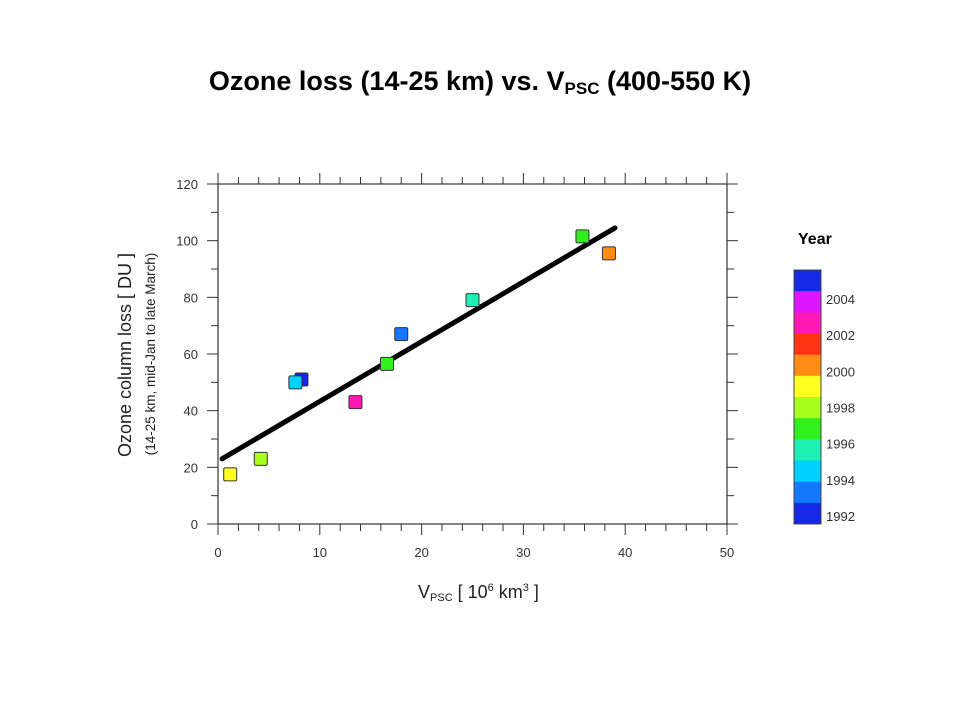 The image size is (960, 720). I want to click on x-tick-label: 40, so click(625, 552).